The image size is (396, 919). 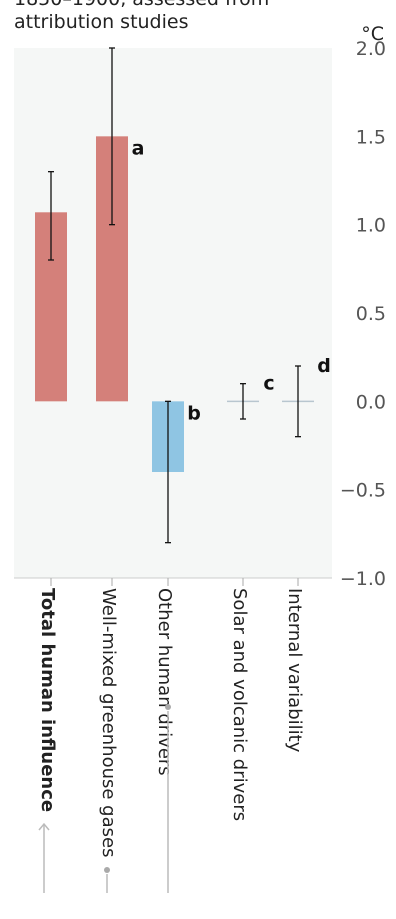 I want to click on annotation-label: d, so click(x=324, y=366).